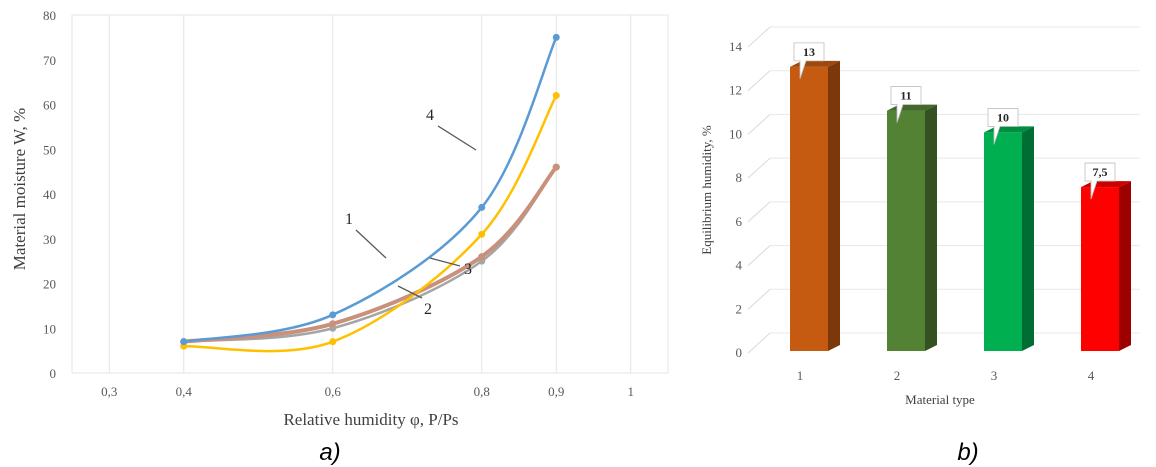  Describe the element at coordinates (940, 399) in the screenshot. I see `chart-b-x-axis-title: Material type` at that location.